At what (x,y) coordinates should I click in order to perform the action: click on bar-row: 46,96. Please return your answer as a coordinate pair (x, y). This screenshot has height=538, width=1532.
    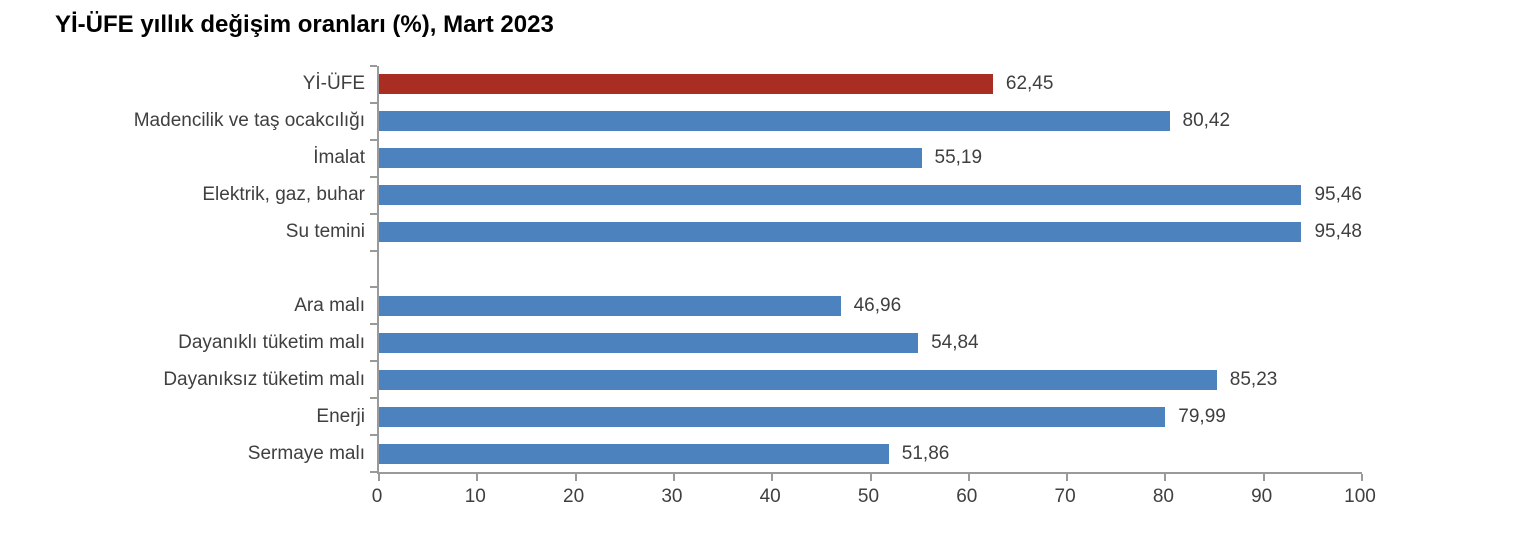
    Looking at the image, I should click on (870, 305).